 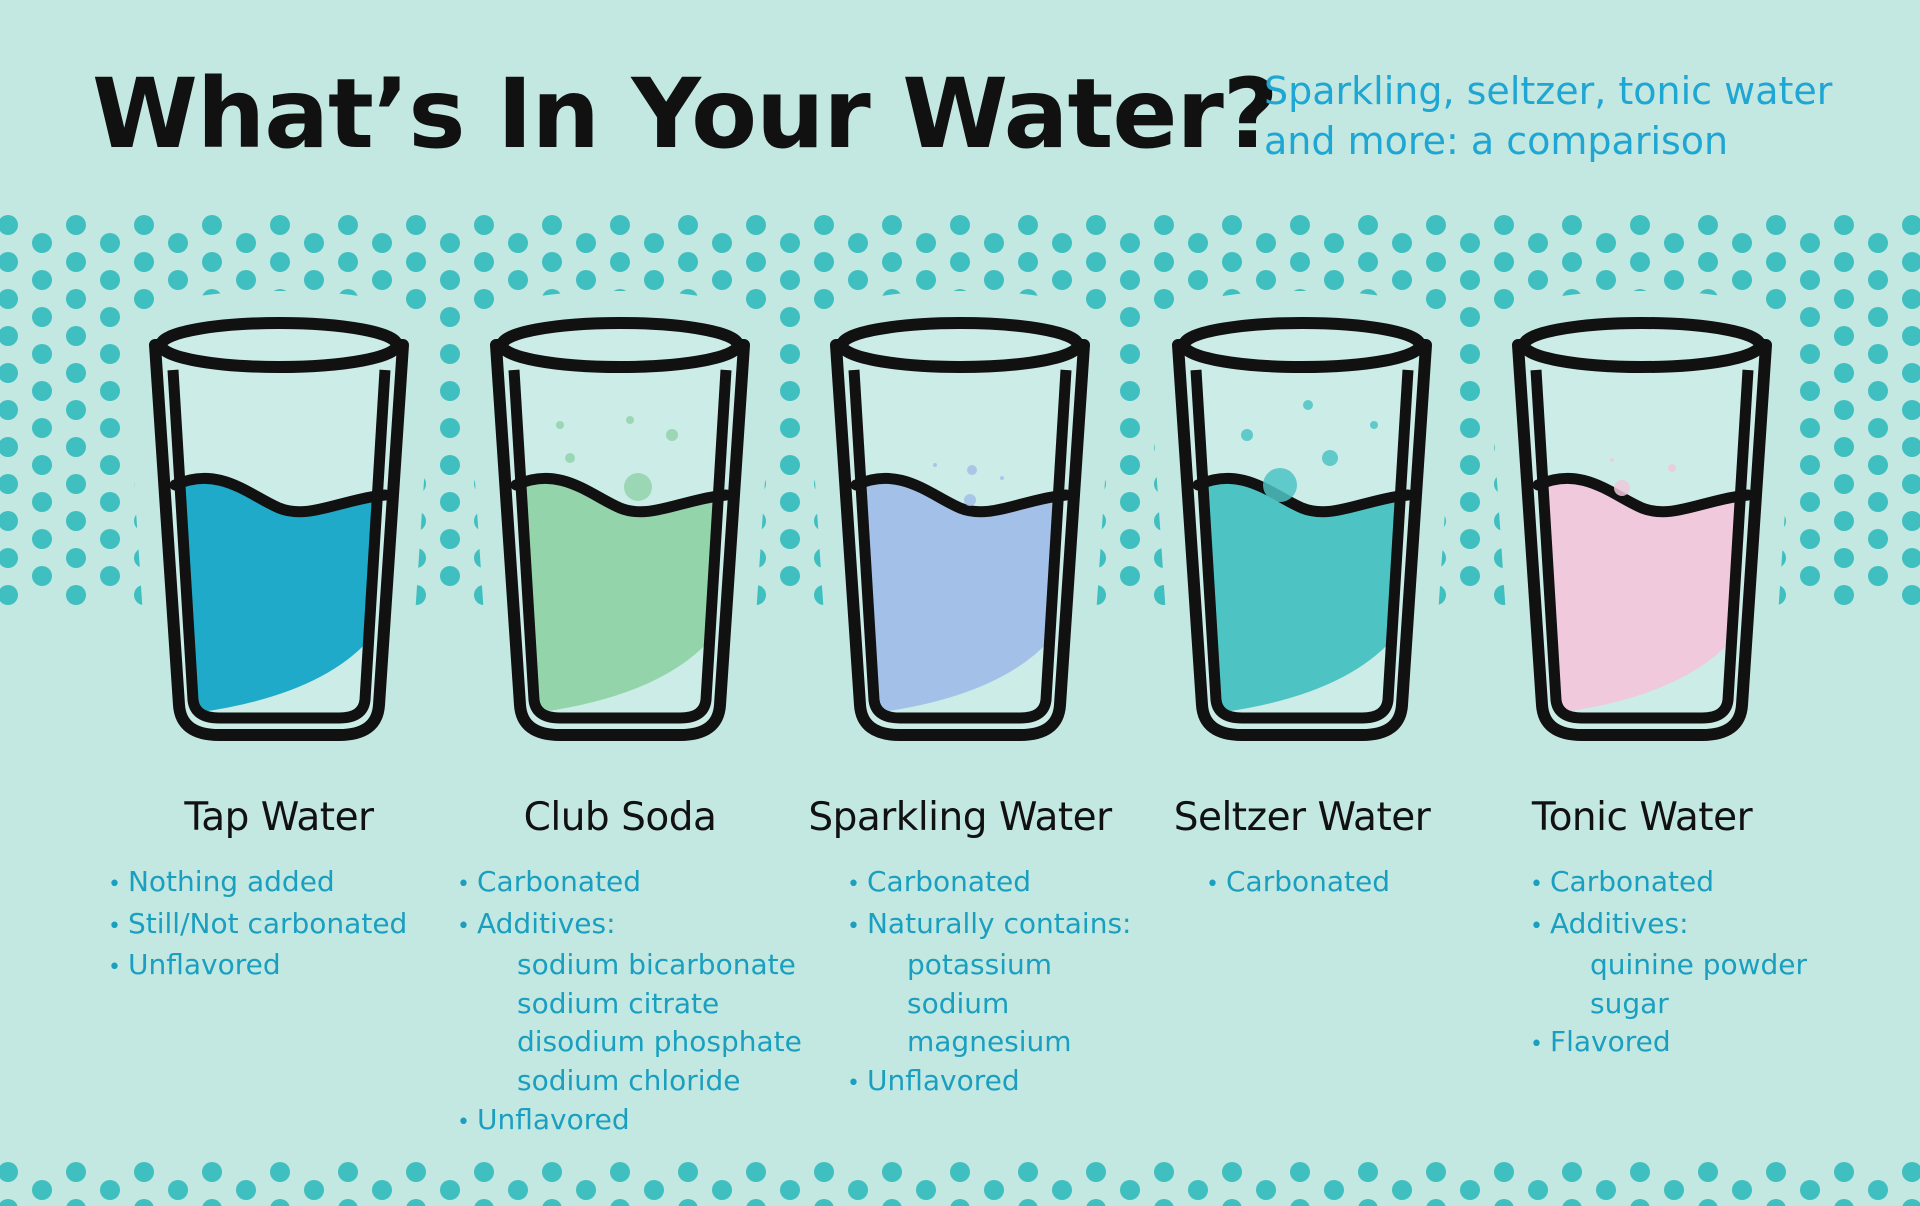 I want to click on subtitle-line: and more: a comparison, so click(x=1496, y=141).